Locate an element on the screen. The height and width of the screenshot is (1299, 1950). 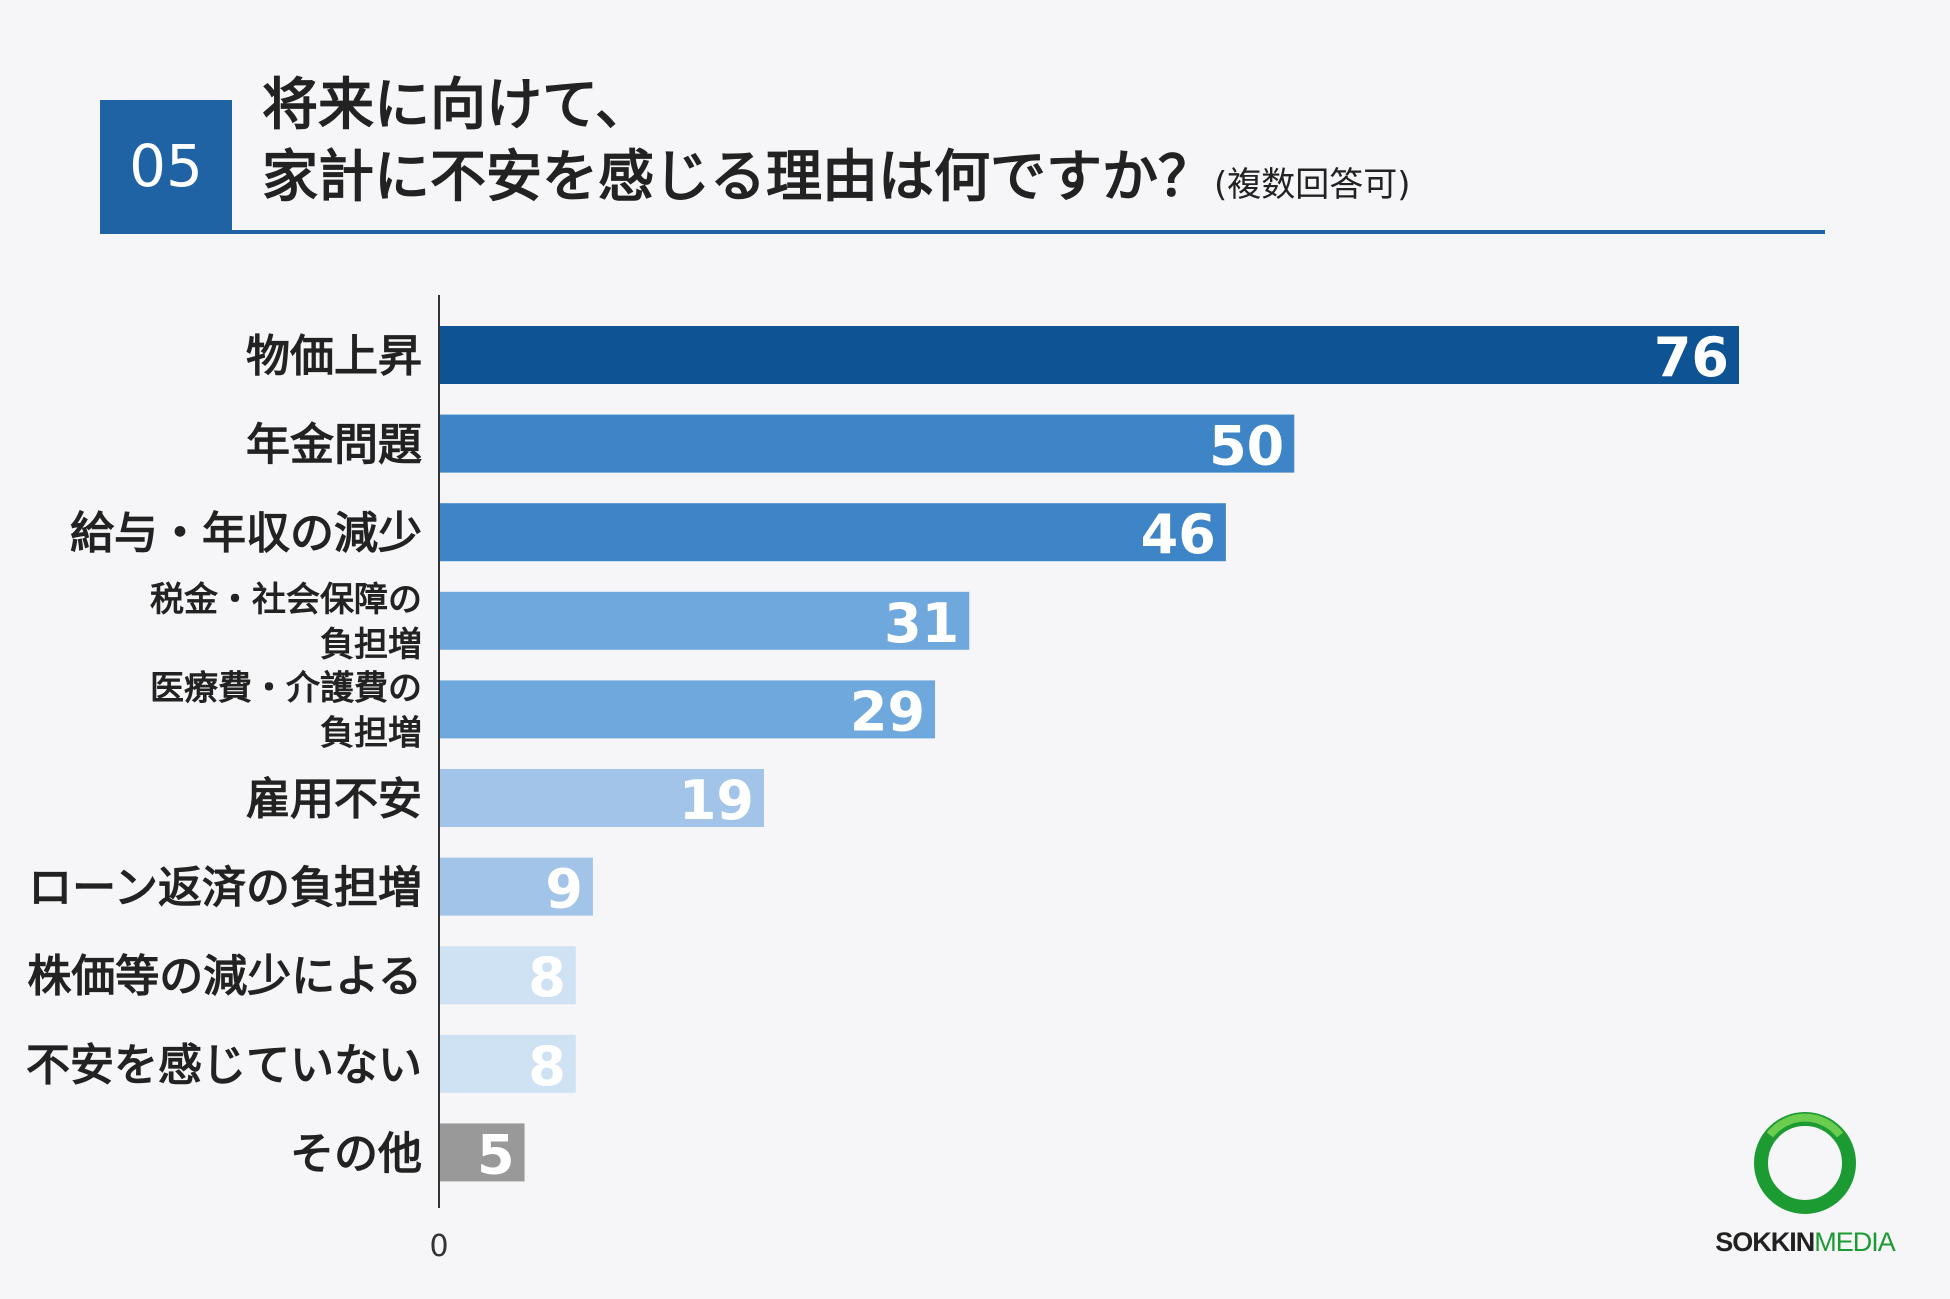
category-label: 物価上昇 is located at coordinates (334, 356).